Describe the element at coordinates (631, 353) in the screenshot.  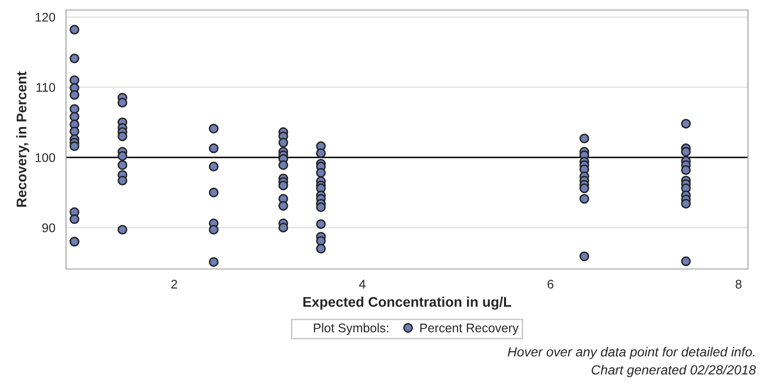
I see `text: Hover over any data point for detailed info.` at that location.